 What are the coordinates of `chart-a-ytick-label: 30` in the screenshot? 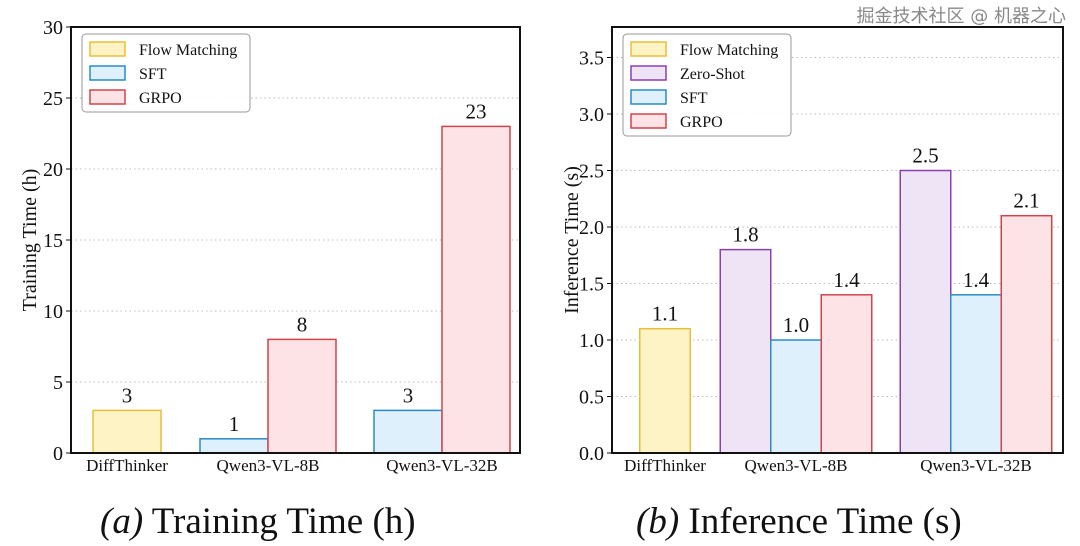 It's located at (53, 28).